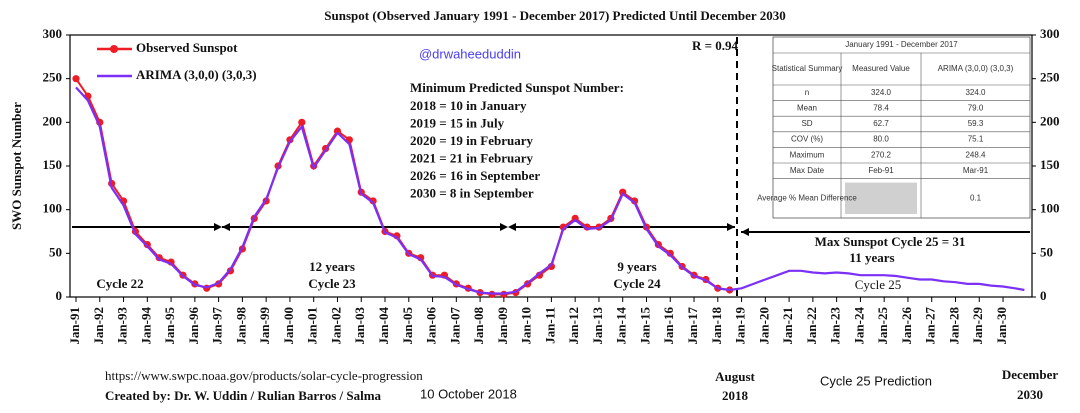 This screenshot has width=1080, height=413. Describe the element at coordinates (217, 326) in the screenshot. I see `x-tick-label: Jan-97` at that location.